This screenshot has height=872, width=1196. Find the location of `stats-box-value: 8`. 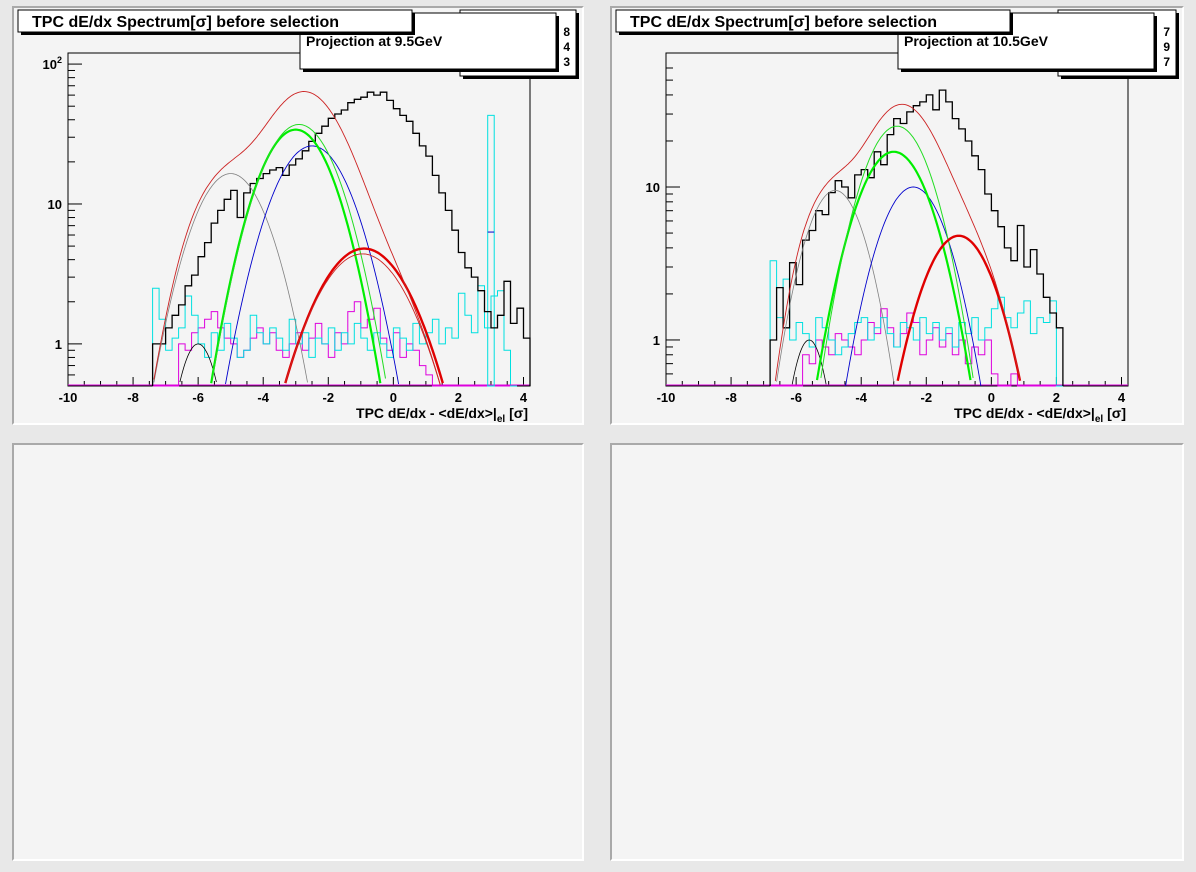

stats-box-value: 8 is located at coordinates (566, 32).